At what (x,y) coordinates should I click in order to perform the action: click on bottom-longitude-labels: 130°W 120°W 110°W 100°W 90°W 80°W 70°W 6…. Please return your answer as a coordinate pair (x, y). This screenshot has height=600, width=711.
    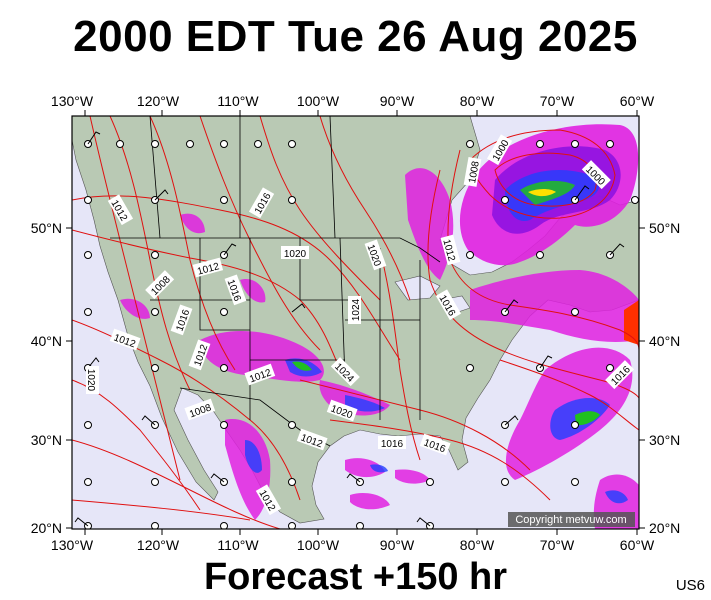
    Looking at the image, I should click on (353, 545).